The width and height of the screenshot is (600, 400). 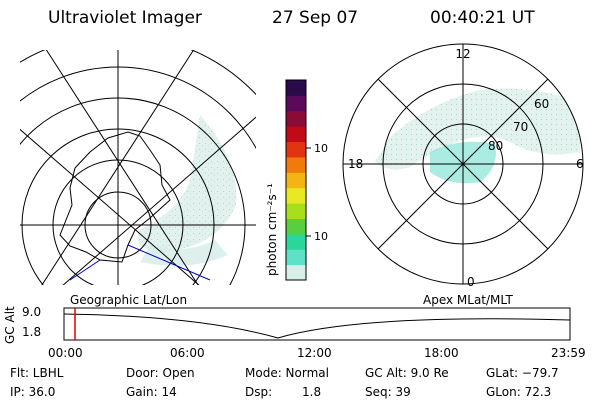 I want to click on dsp-label: Dsp:, so click(x=259, y=392).